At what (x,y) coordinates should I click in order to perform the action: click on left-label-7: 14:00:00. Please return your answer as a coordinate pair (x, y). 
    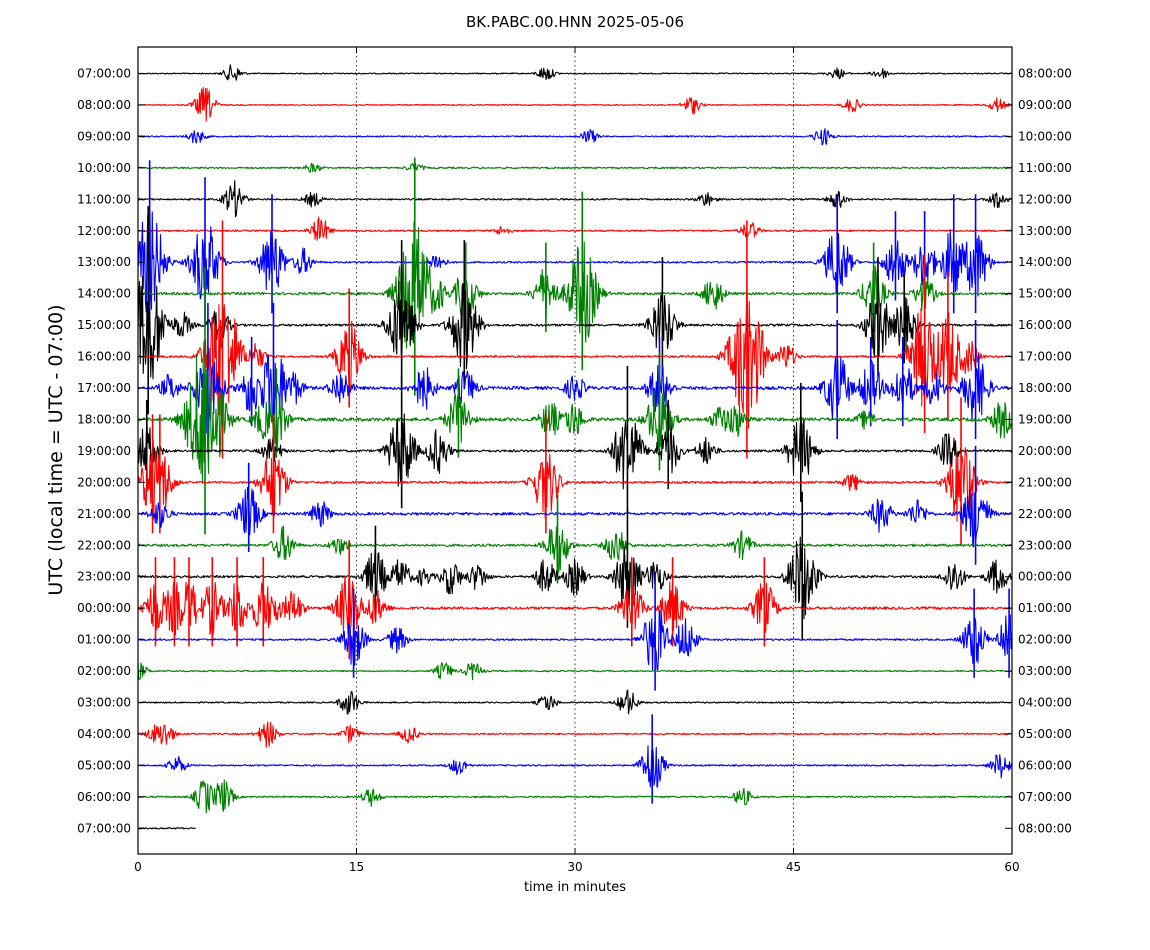
    Looking at the image, I should click on (104, 294).